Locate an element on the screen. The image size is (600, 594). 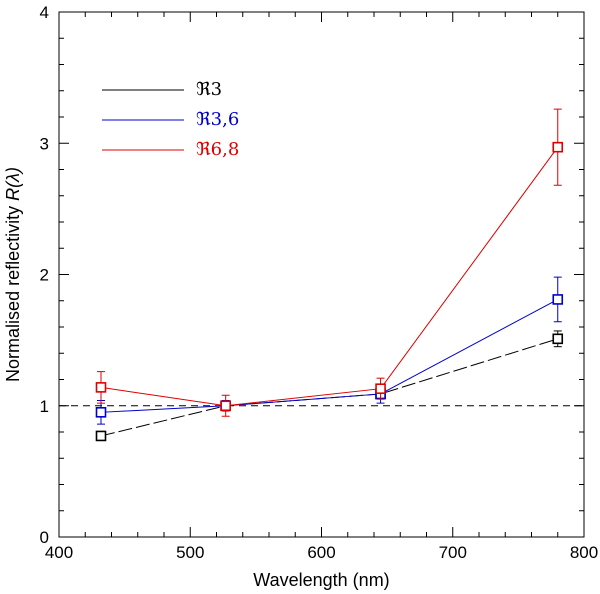
y-tick-label: 2 is located at coordinates (44, 275).